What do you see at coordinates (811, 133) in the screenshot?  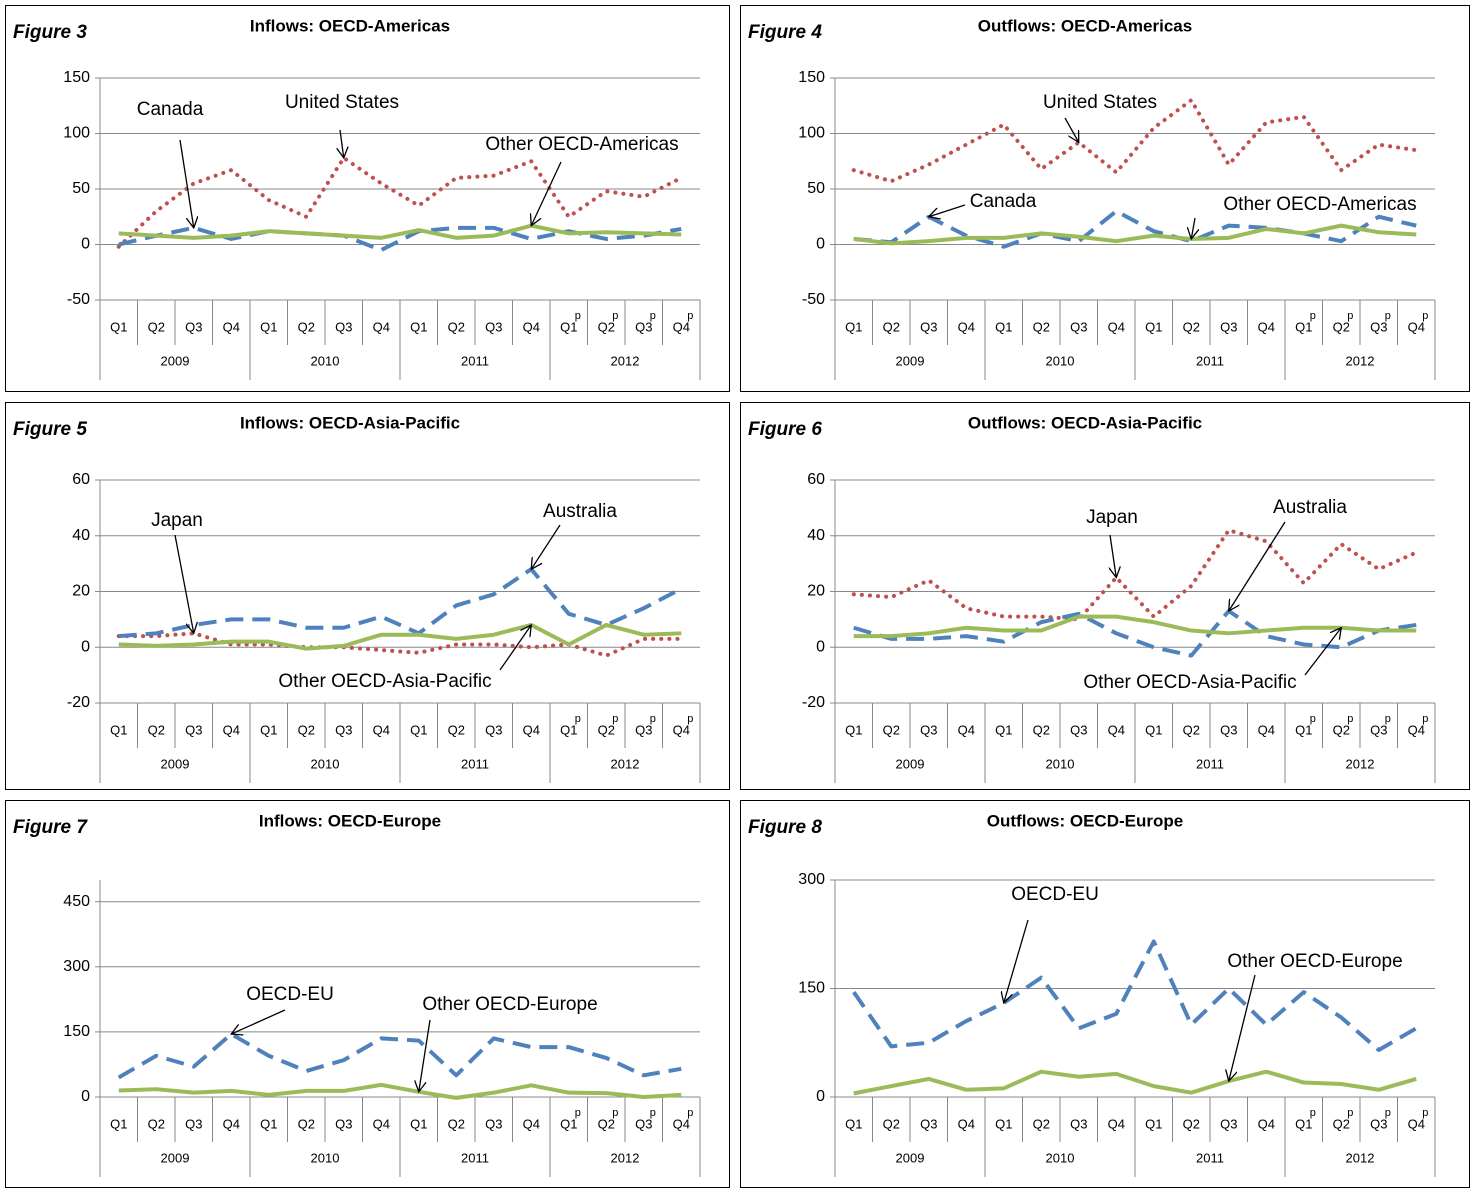 I see `y-tick-label: 100` at bounding box center [811, 133].